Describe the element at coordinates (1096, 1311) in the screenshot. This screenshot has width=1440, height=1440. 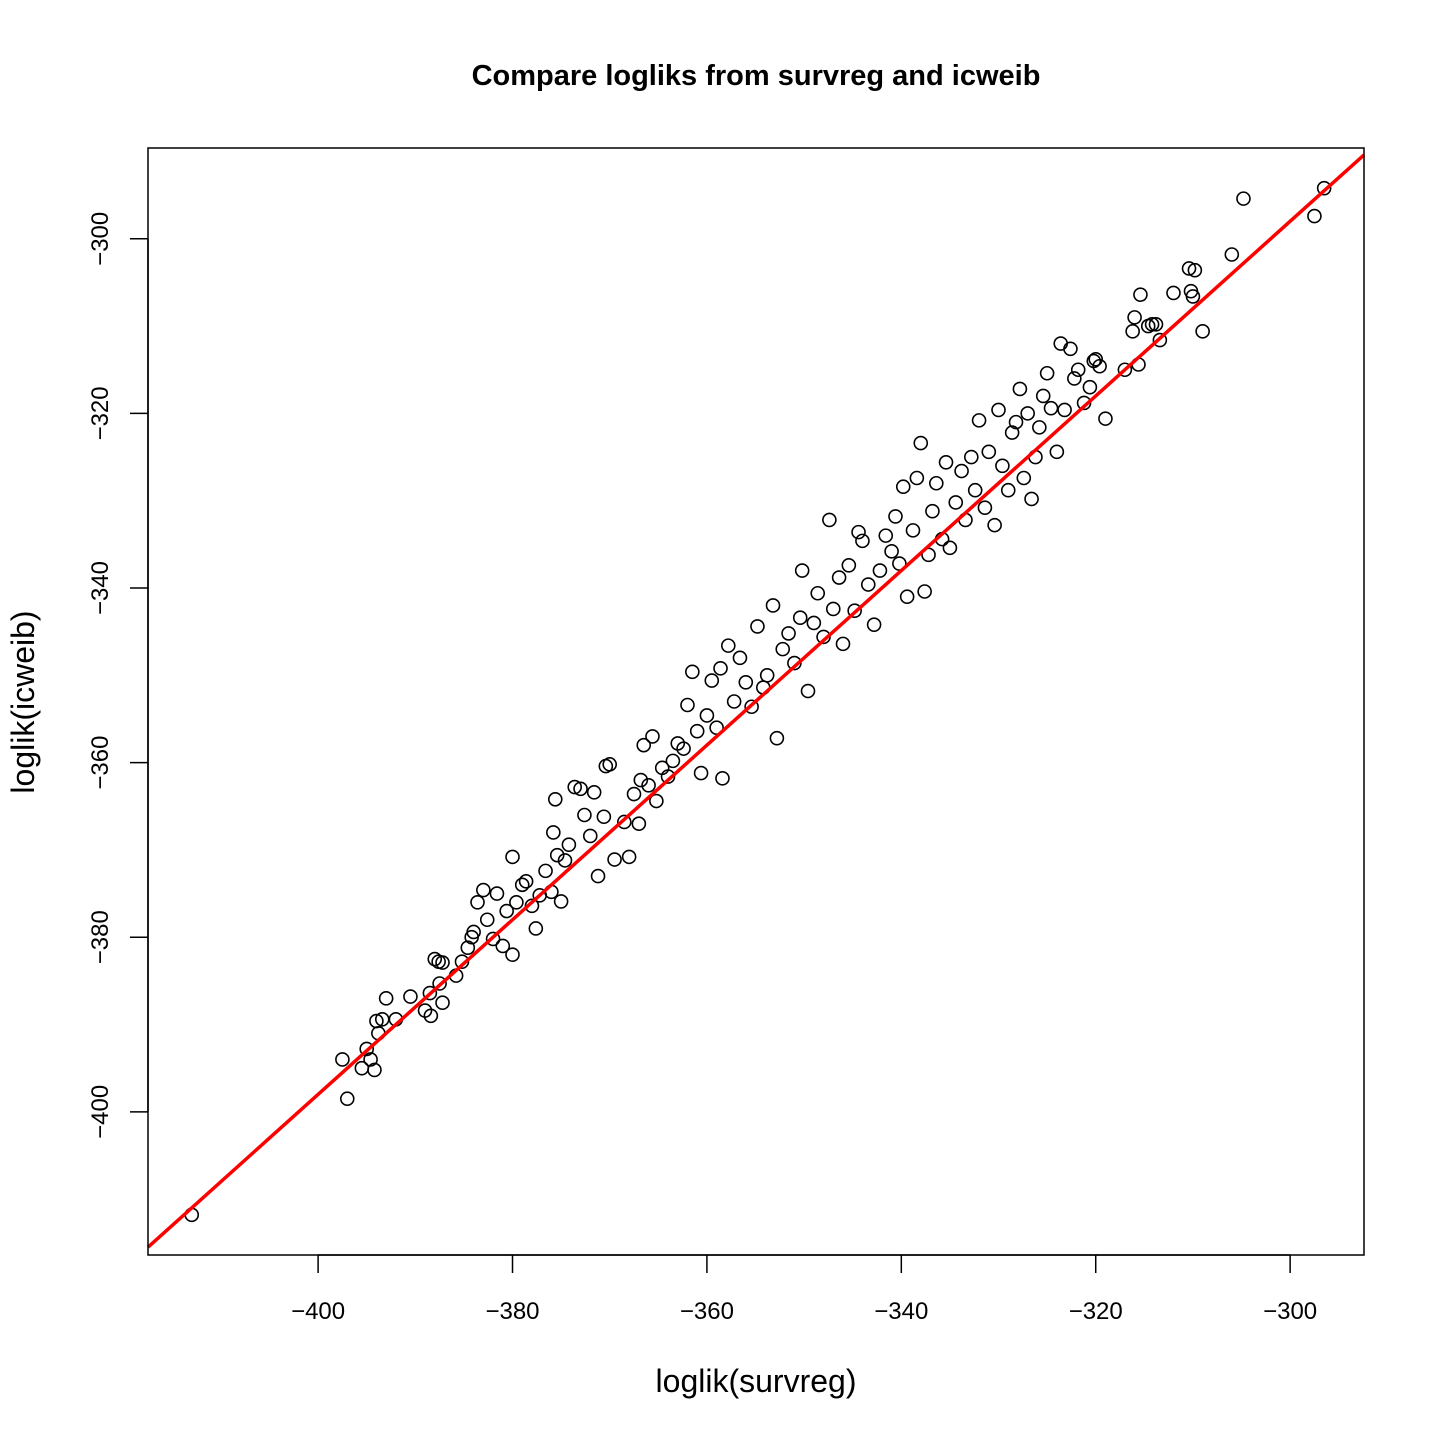
I see `x-tick-label: −320` at that location.